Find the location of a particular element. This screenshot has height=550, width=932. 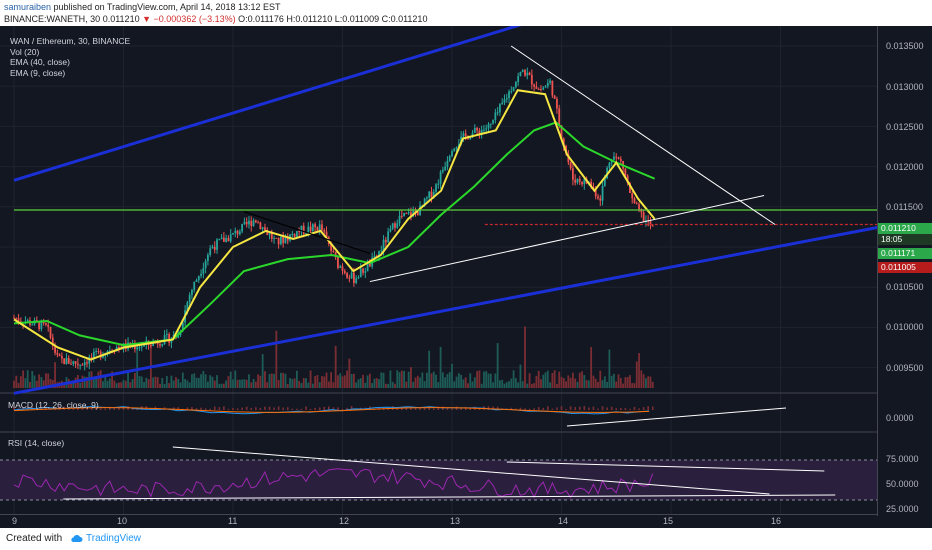

legend-ema40: EMA (40, close) is located at coordinates (40, 62).